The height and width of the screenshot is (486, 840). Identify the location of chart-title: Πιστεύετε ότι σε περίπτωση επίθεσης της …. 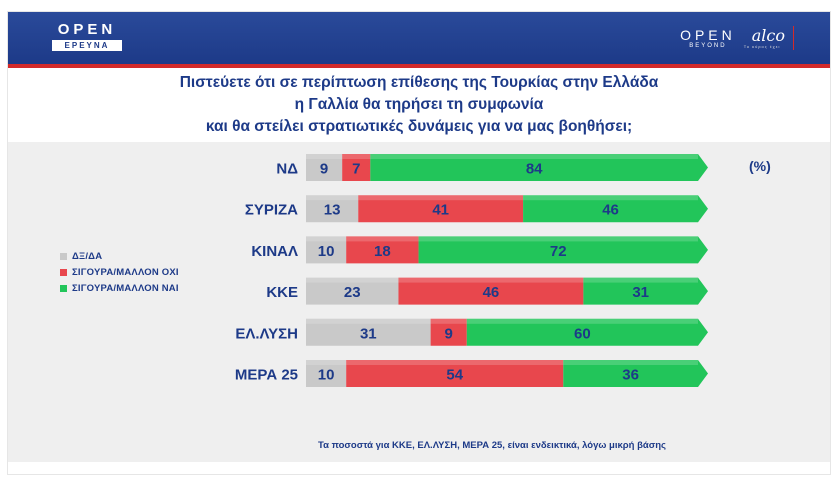
(419, 105).